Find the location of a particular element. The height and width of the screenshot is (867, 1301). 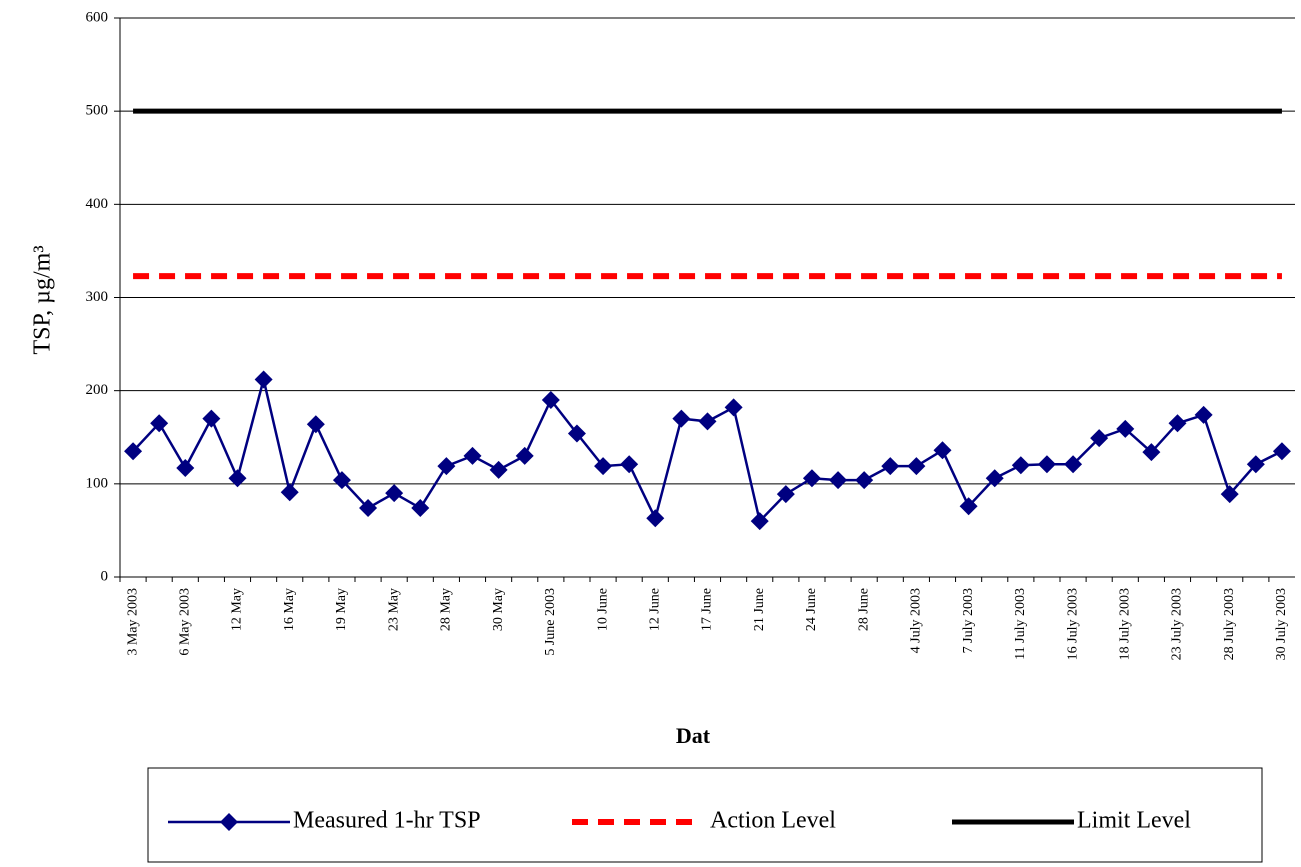

x-tick-label: 18 July 2003 is located at coordinates (1124, 624).